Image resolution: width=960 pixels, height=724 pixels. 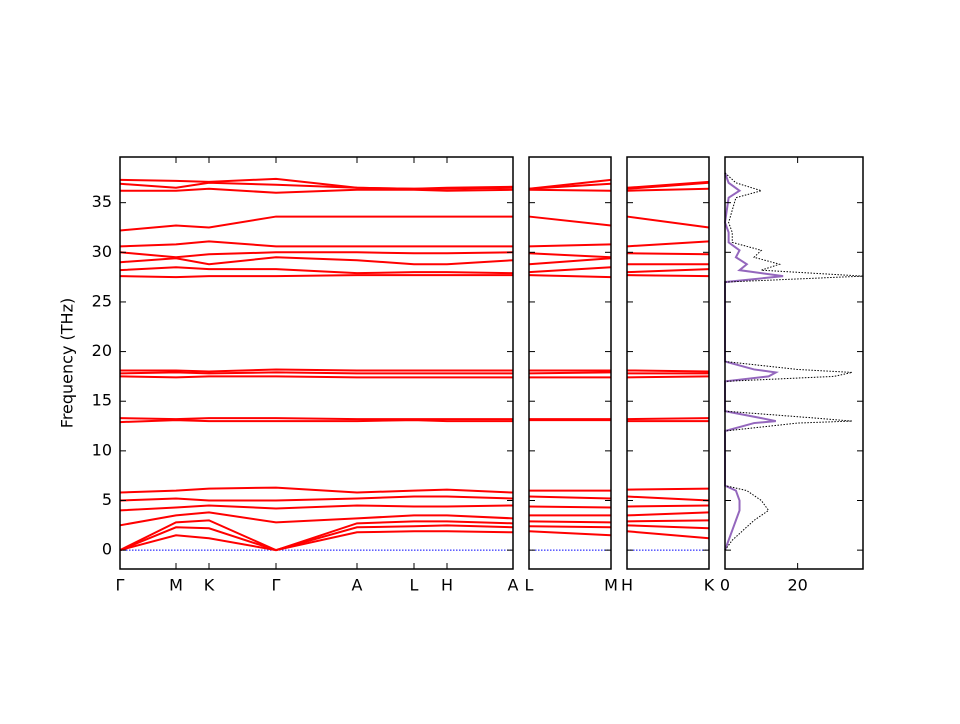 I want to click on y-tick-label: 35, so click(x=102, y=201).